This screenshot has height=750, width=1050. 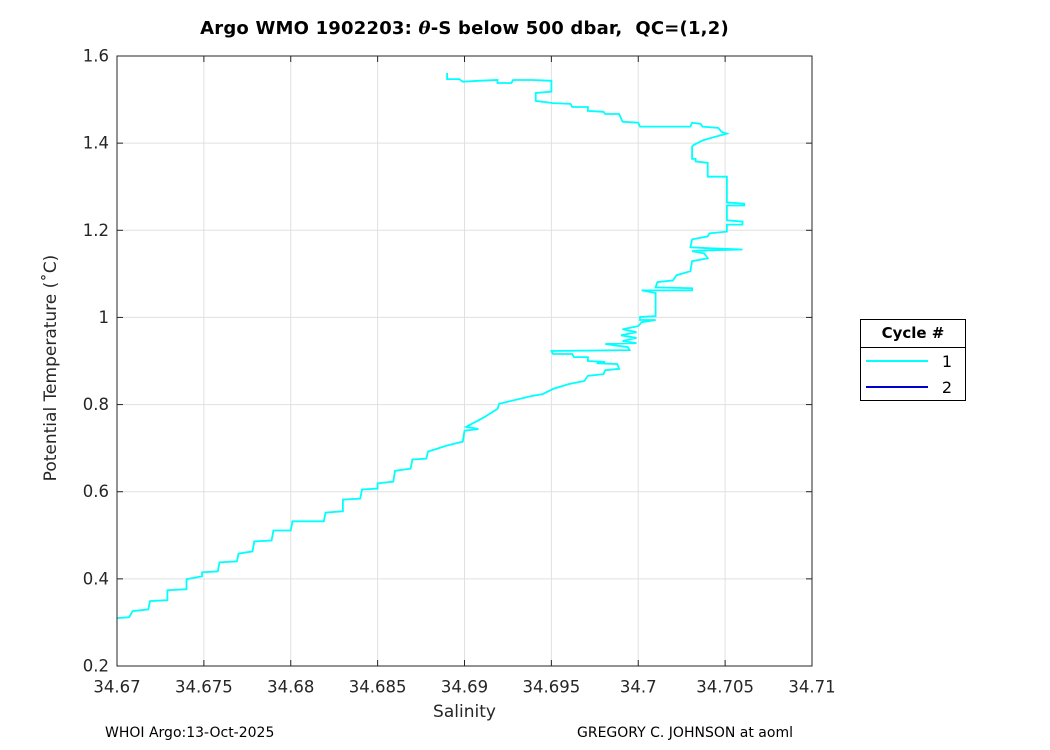 What do you see at coordinates (96, 491) in the screenshot?
I see `y-tick-label: 0.6` at bounding box center [96, 491].